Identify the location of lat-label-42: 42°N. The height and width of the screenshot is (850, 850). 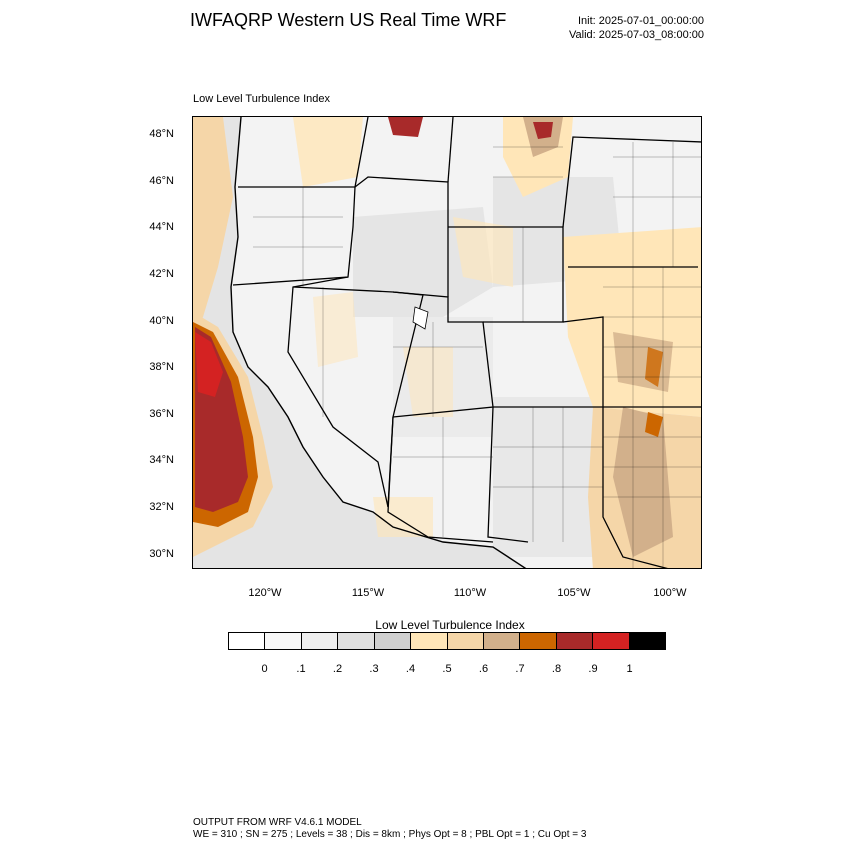
(161, 274).